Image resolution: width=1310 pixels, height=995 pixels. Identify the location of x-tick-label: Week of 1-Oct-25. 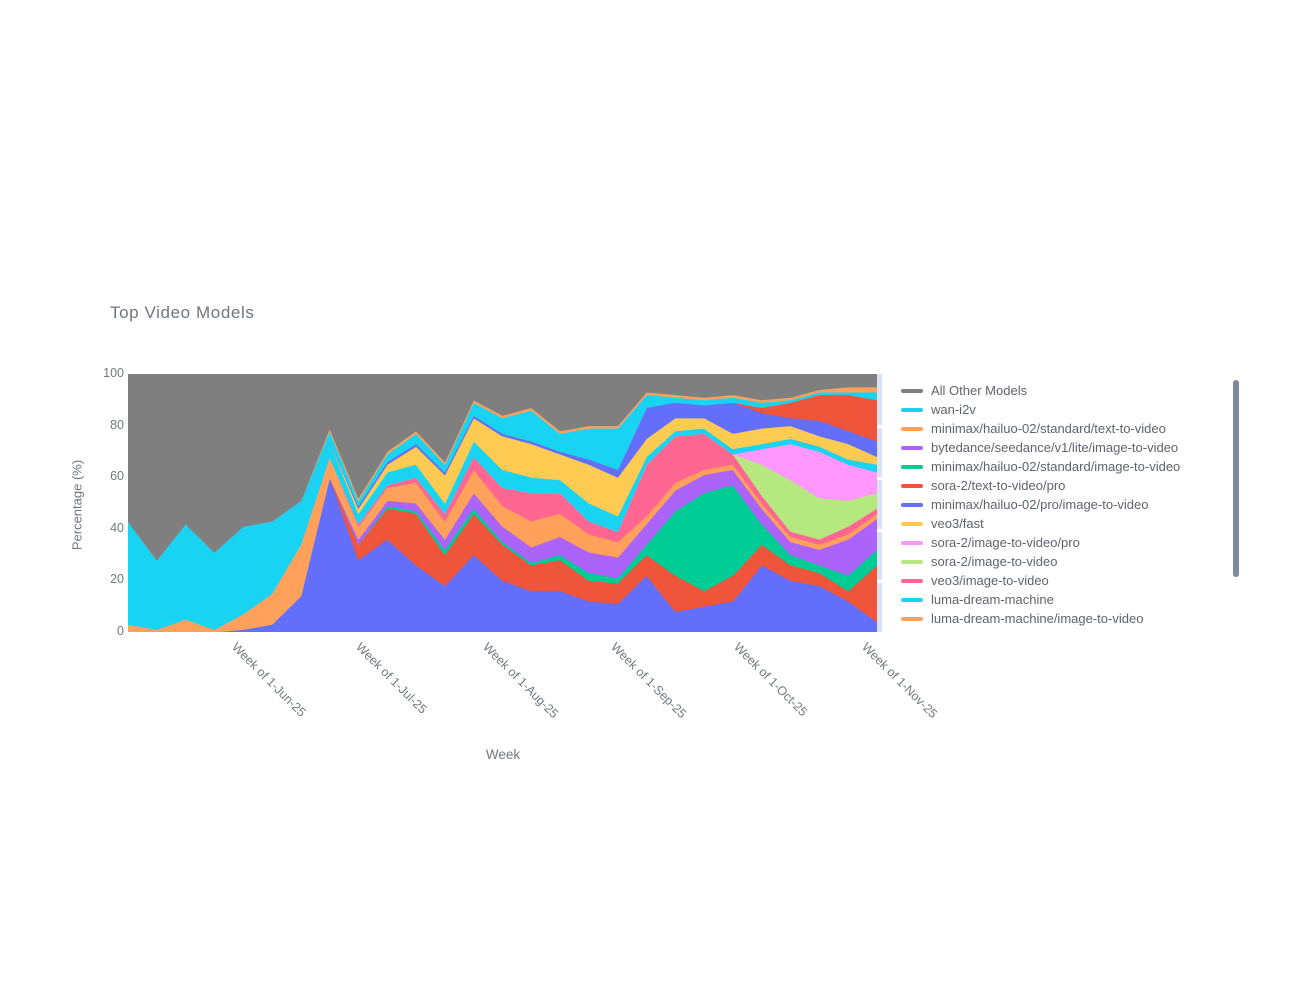
(771, 680).